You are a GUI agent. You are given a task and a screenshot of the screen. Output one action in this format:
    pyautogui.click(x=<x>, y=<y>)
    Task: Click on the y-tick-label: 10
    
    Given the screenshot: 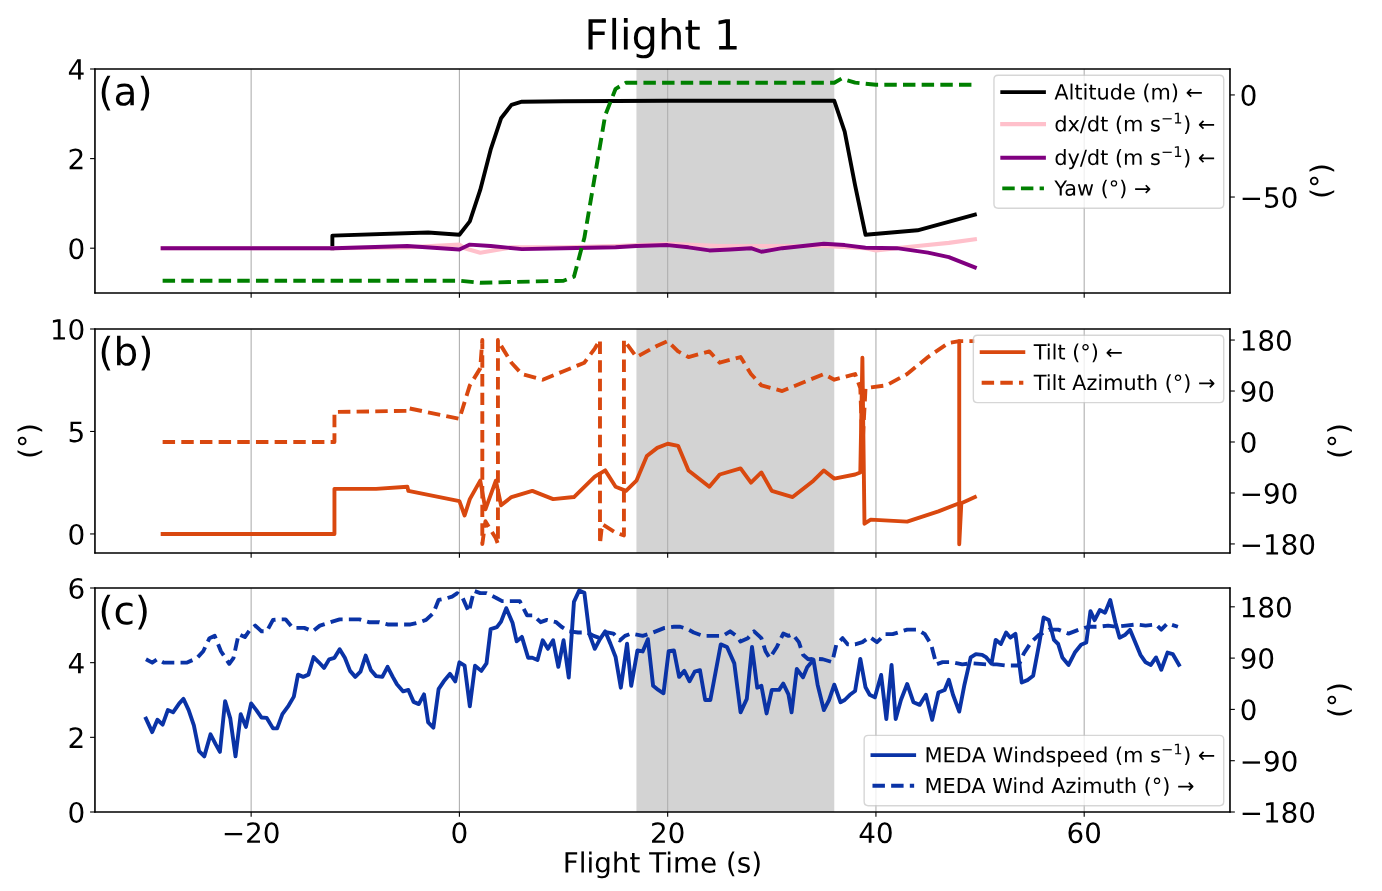 What is the action you would take?
    pyautogui.click(x=68, y=329)
    